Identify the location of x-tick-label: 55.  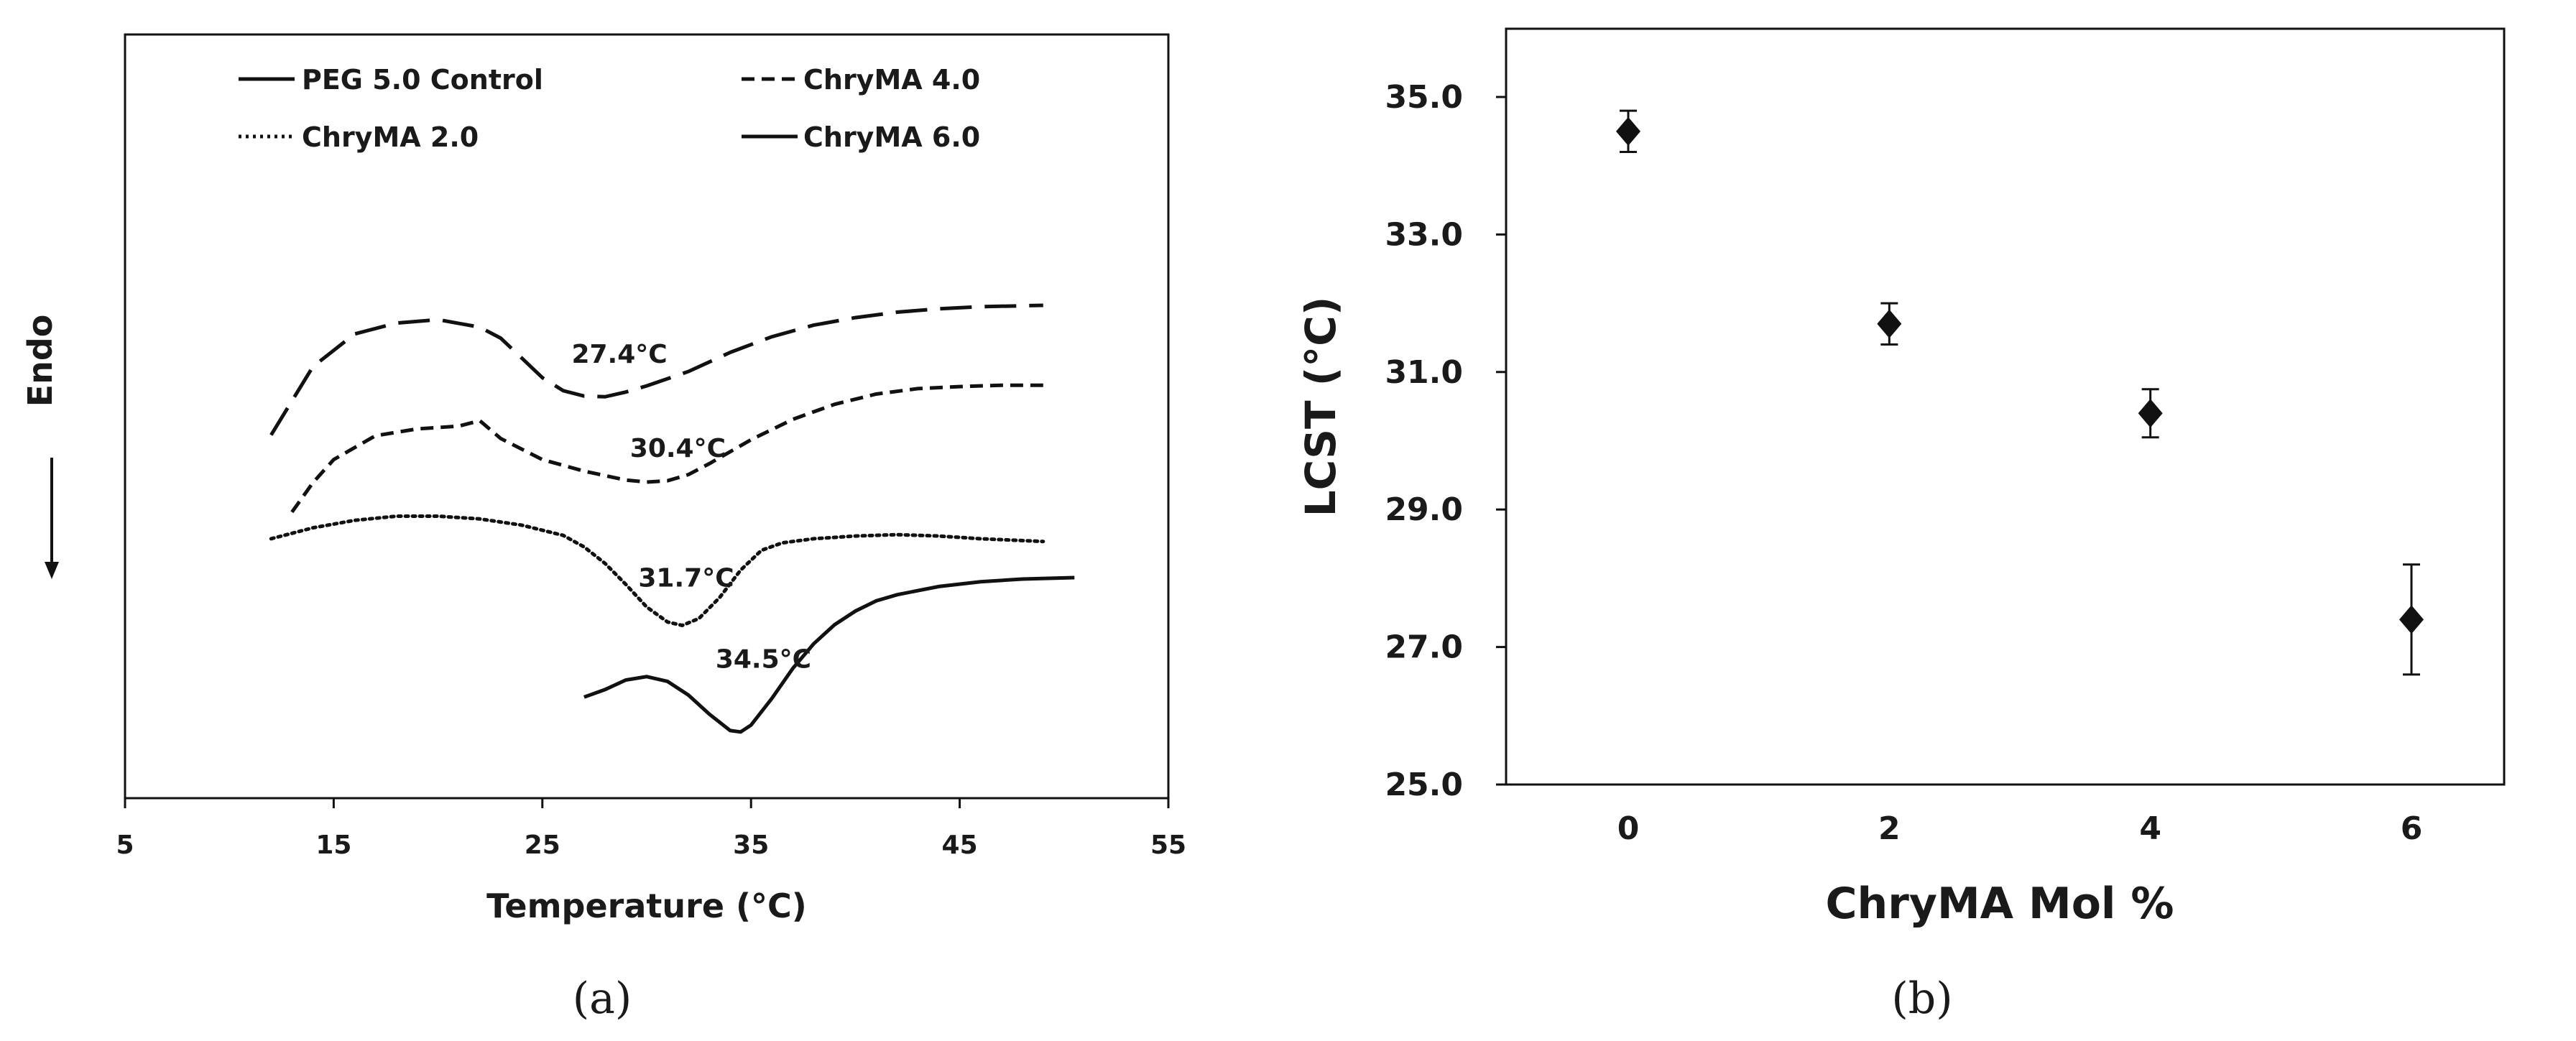
(1168, 845).